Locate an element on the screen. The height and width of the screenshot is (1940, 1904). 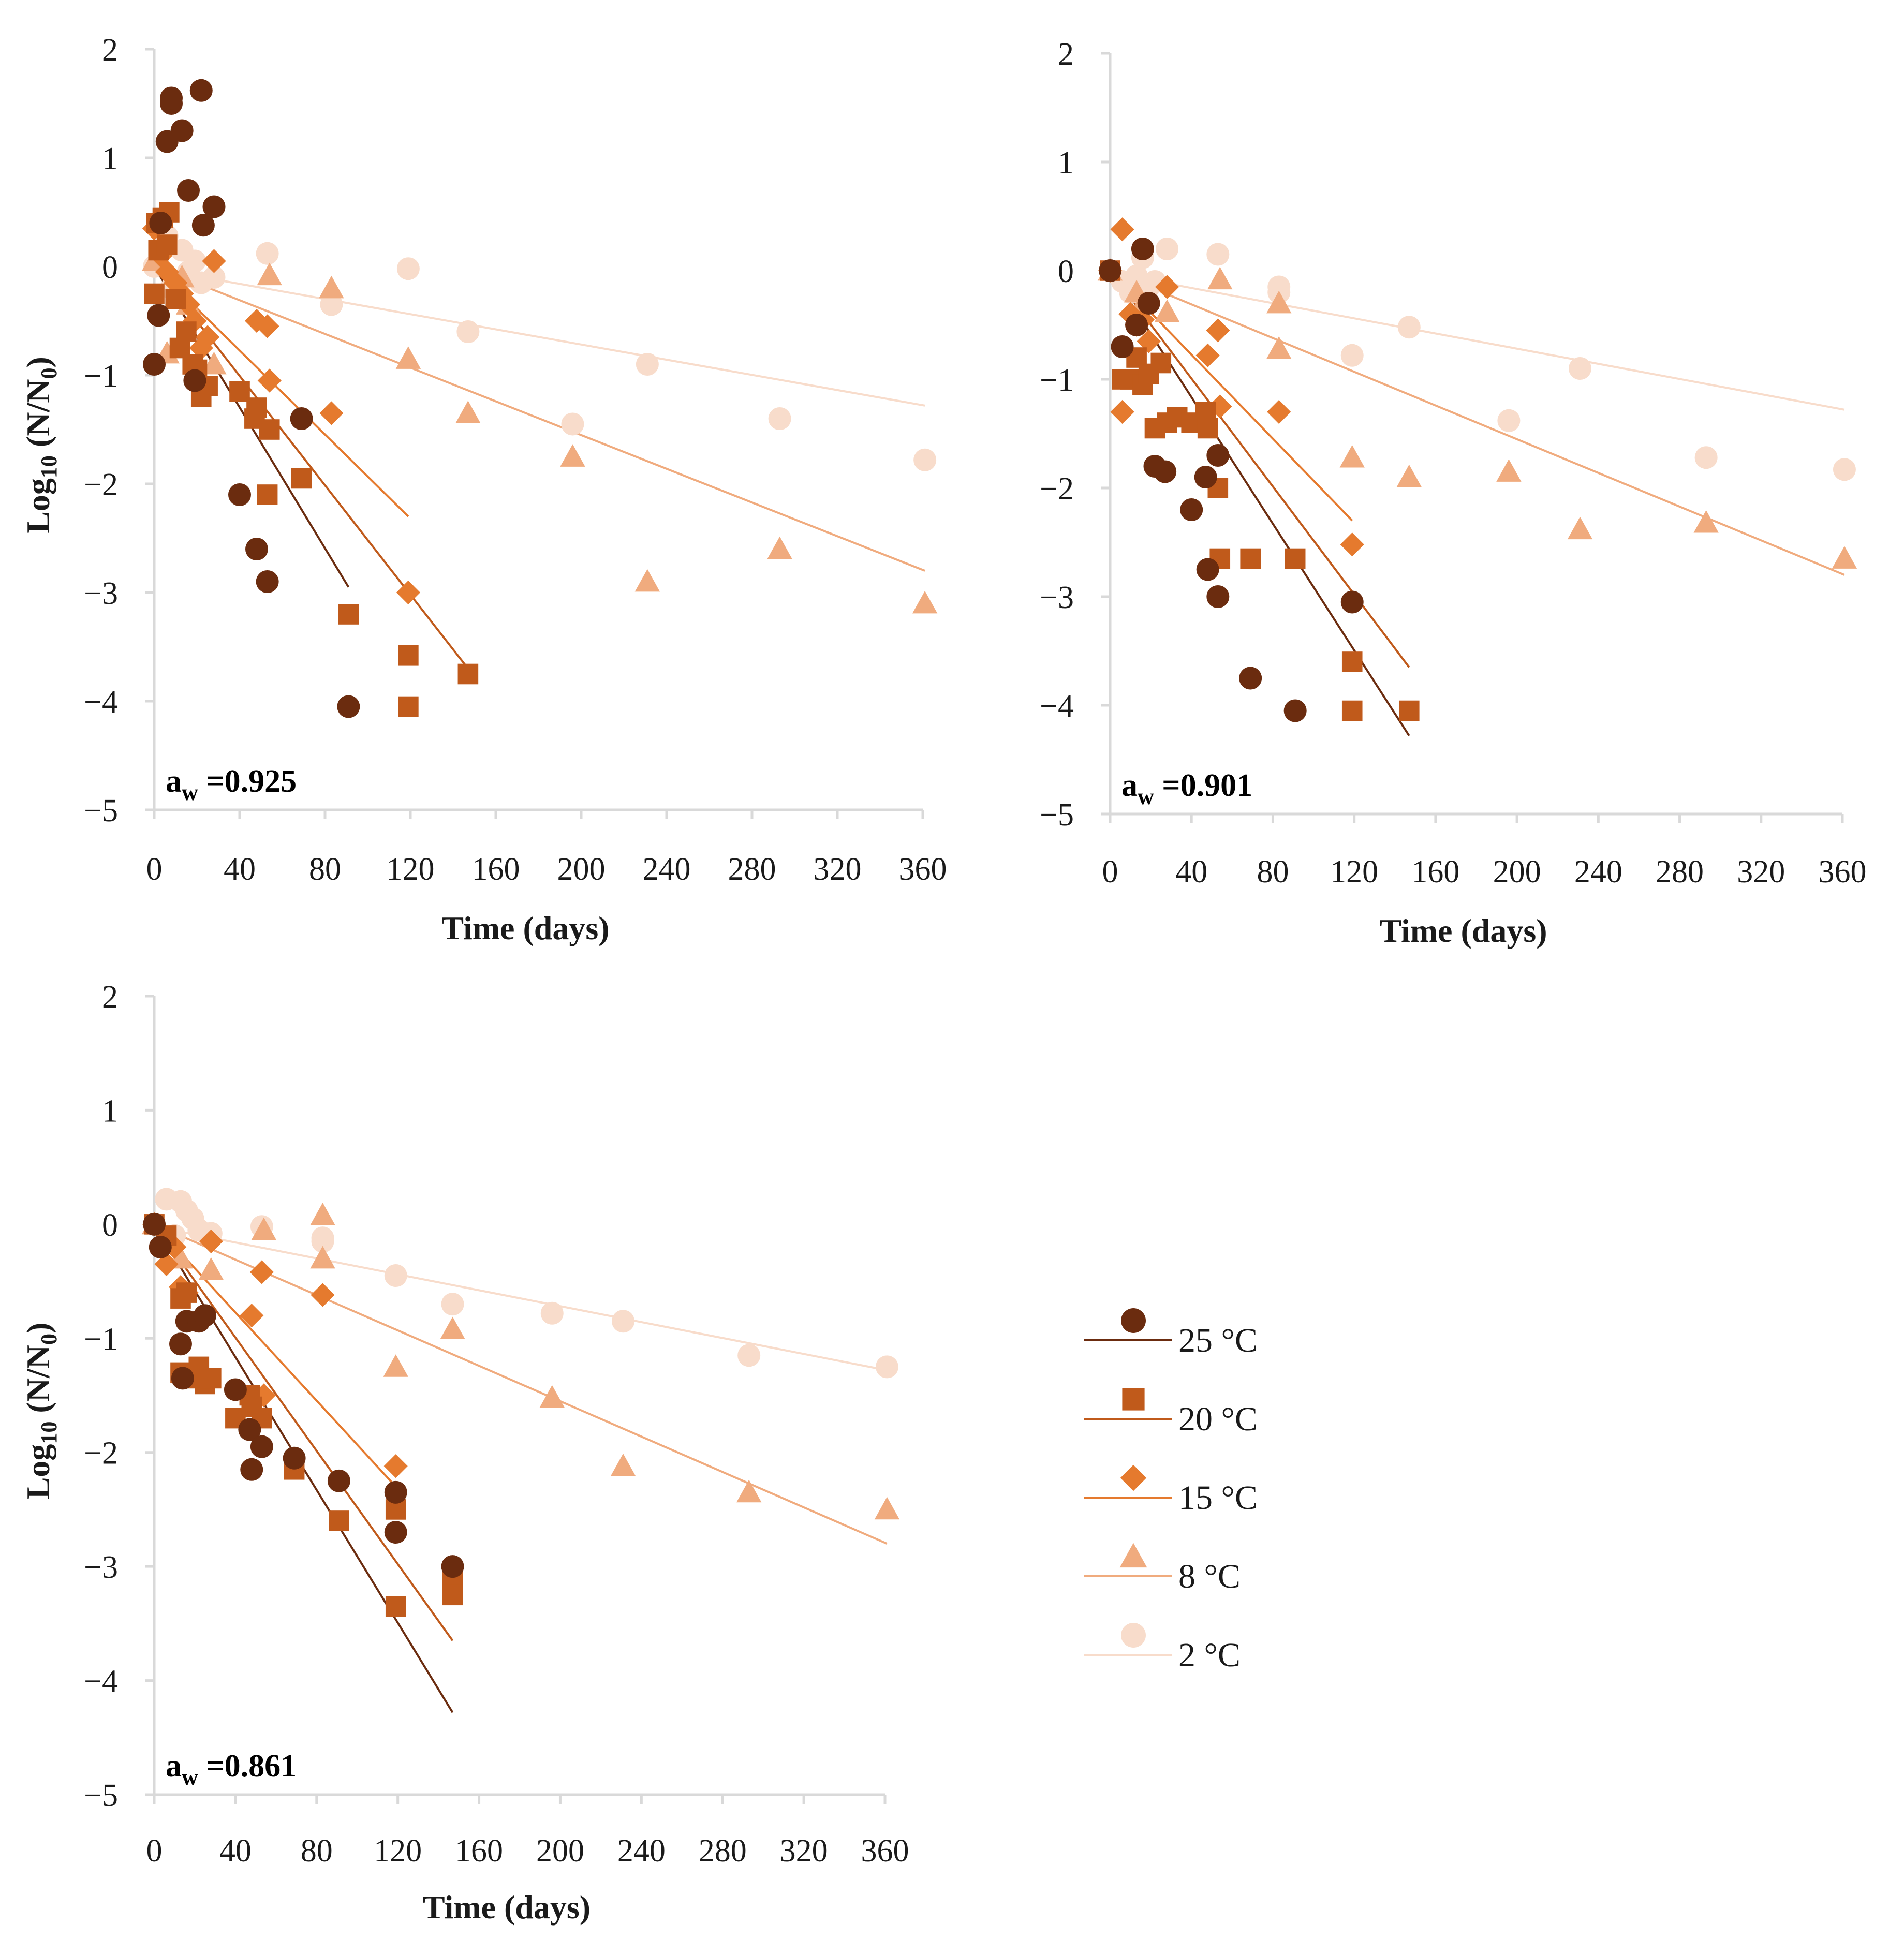
x-tick-label: 40 is located at coordinates (240, 869).